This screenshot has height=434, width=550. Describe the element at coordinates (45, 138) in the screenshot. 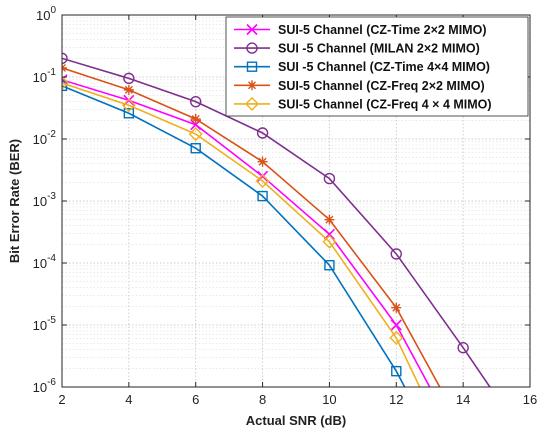

I see `y-tick-label: 10⁻²` at that location.